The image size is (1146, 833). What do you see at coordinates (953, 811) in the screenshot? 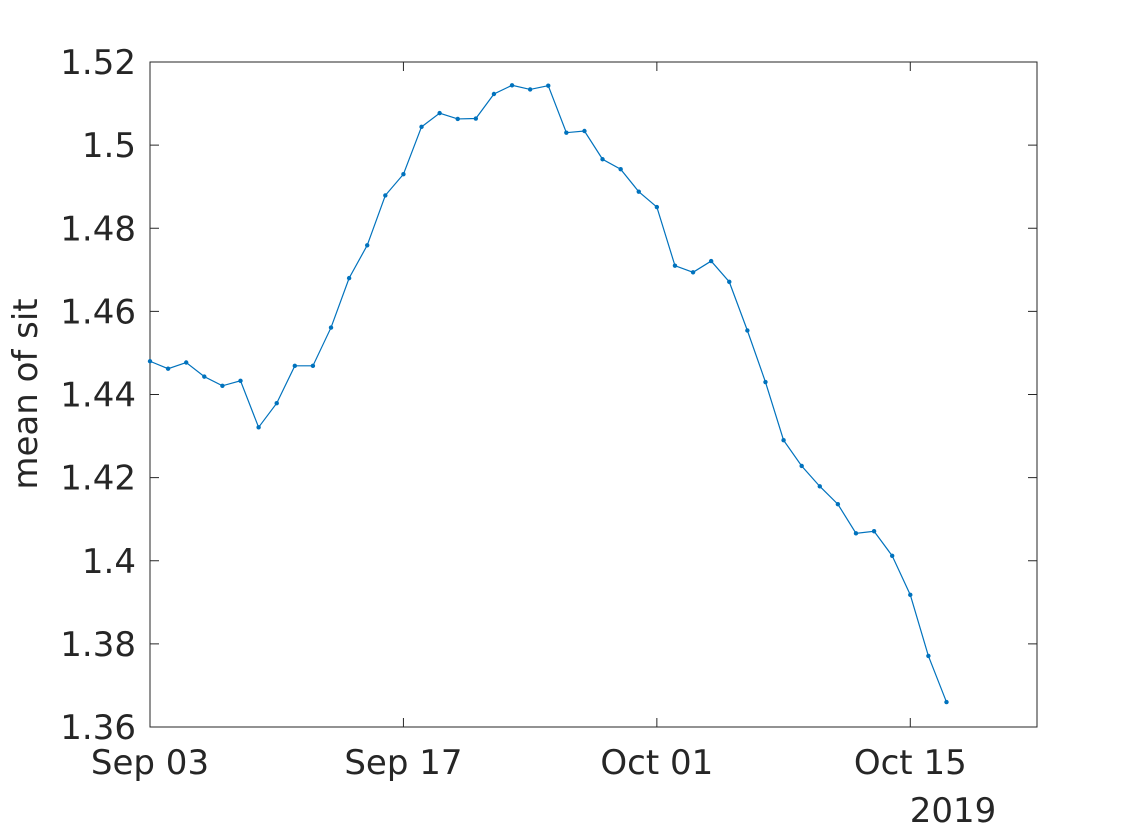
I see `x-year-label: 2019` at bounding box center [953, 811].